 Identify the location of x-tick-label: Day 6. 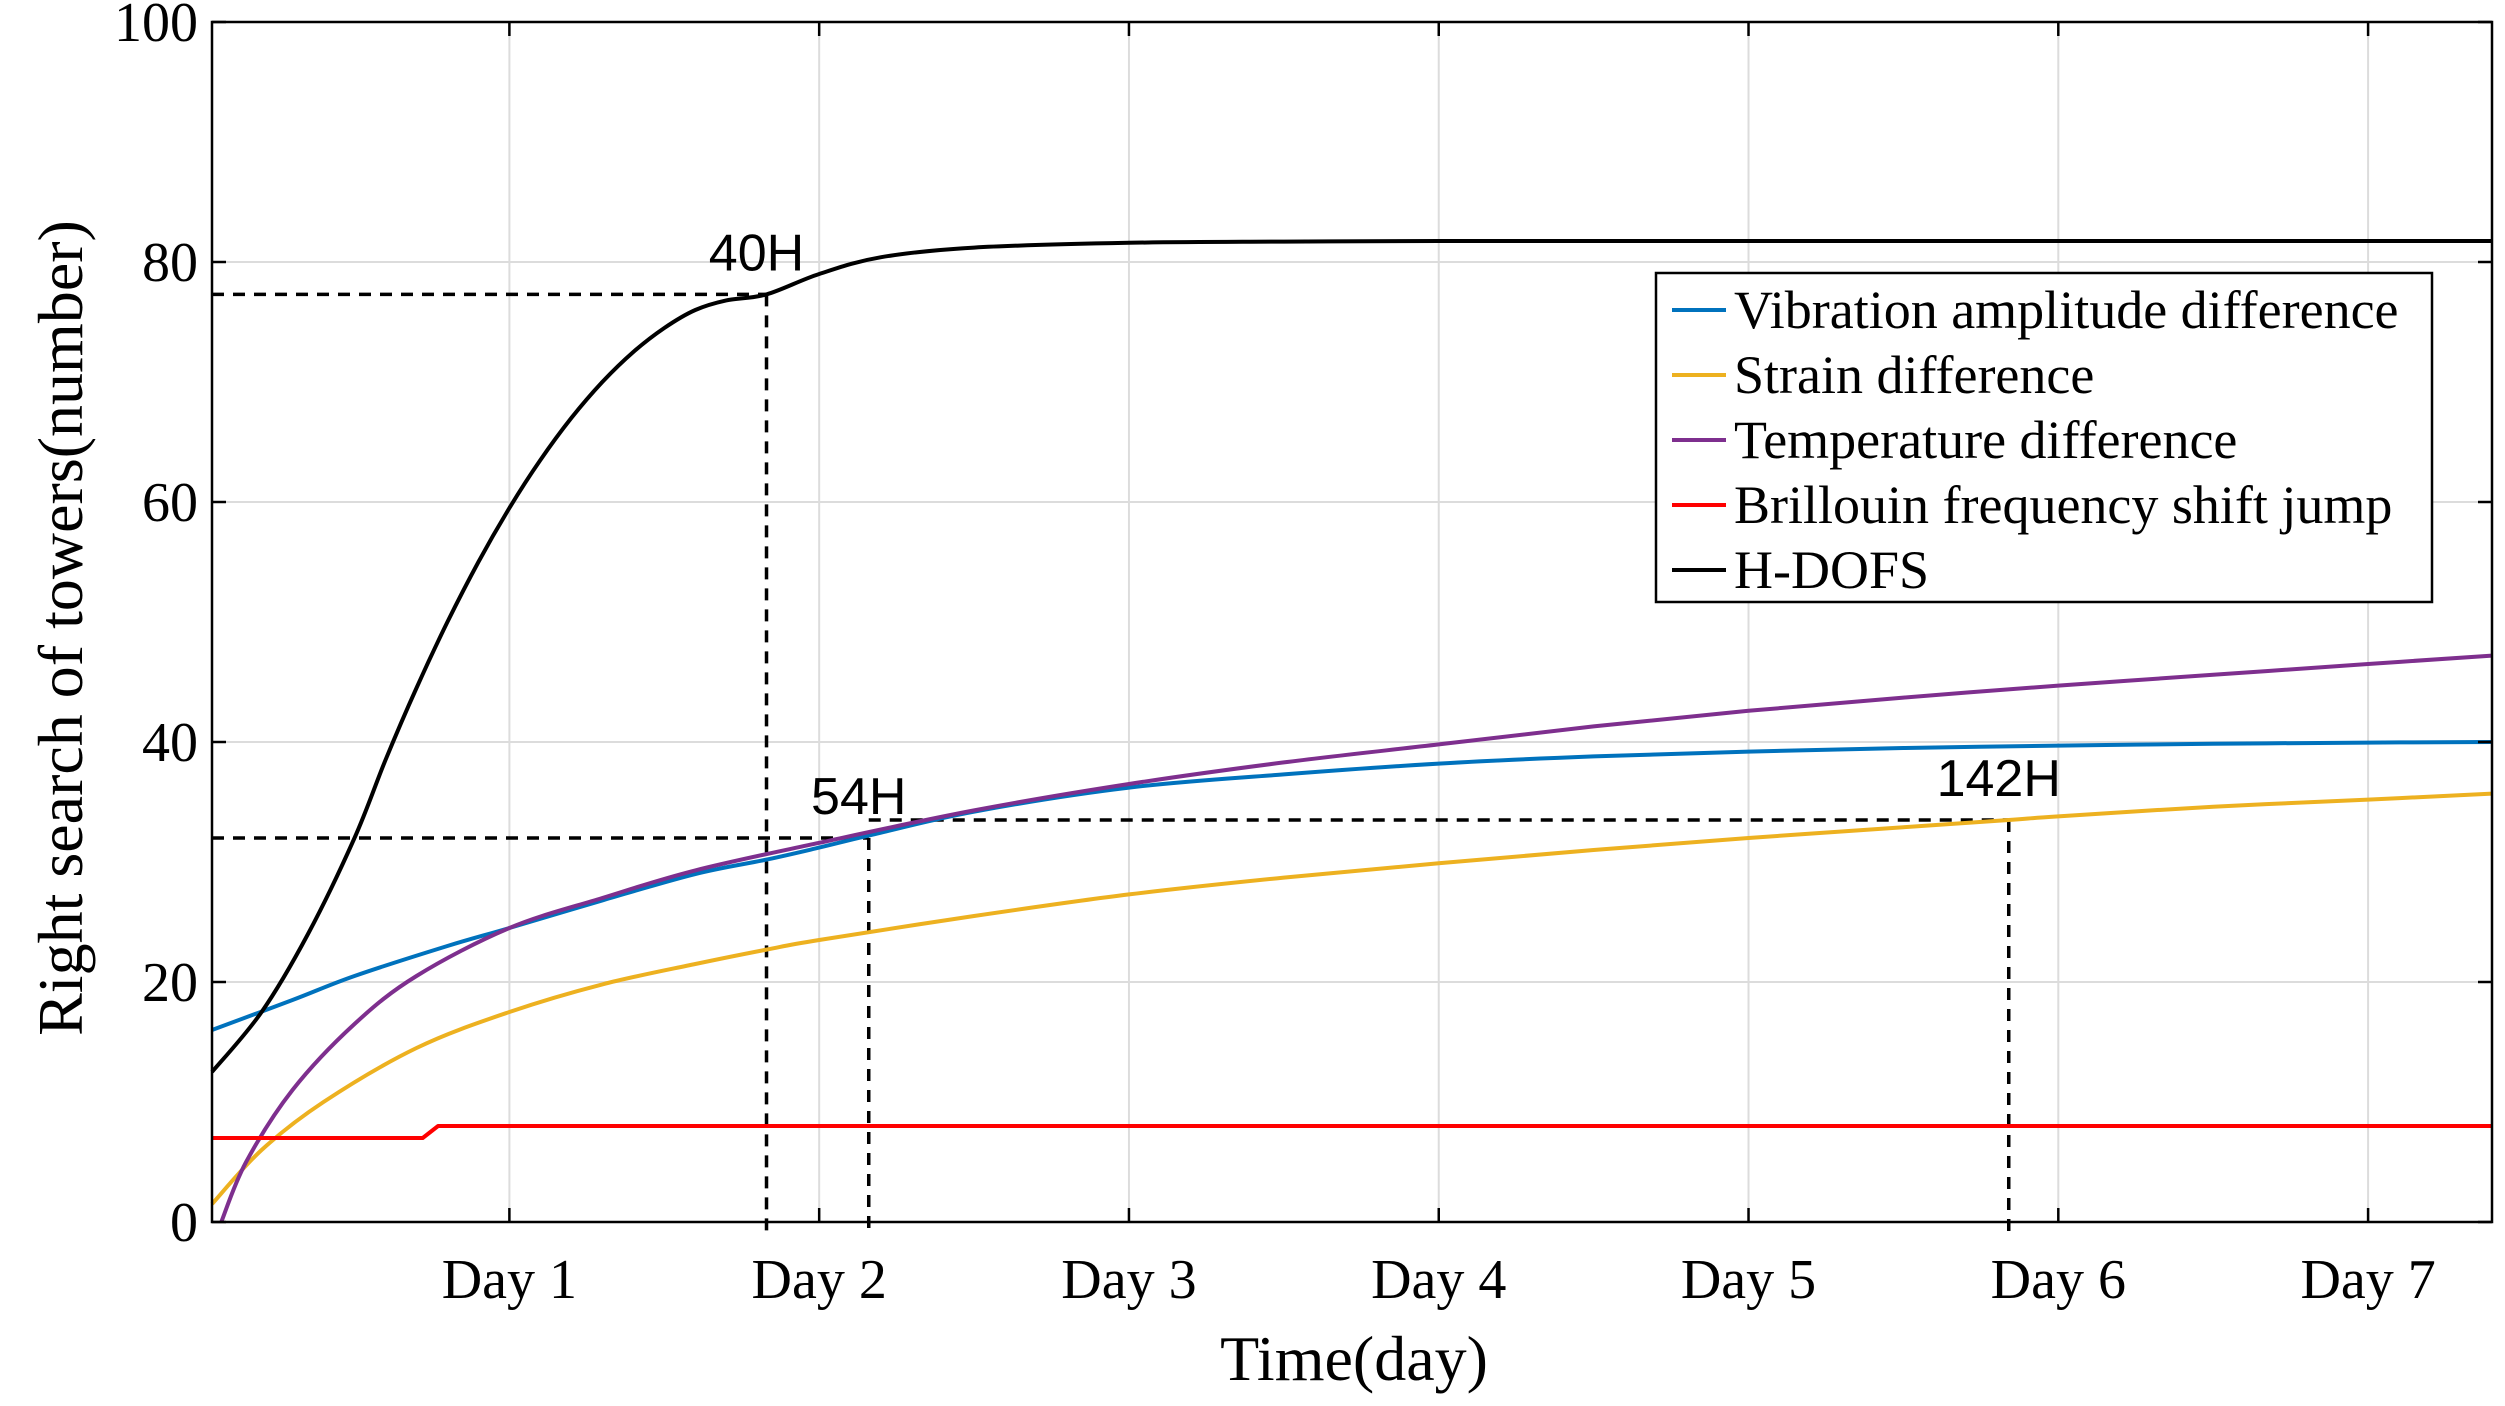
(2058, 1280).